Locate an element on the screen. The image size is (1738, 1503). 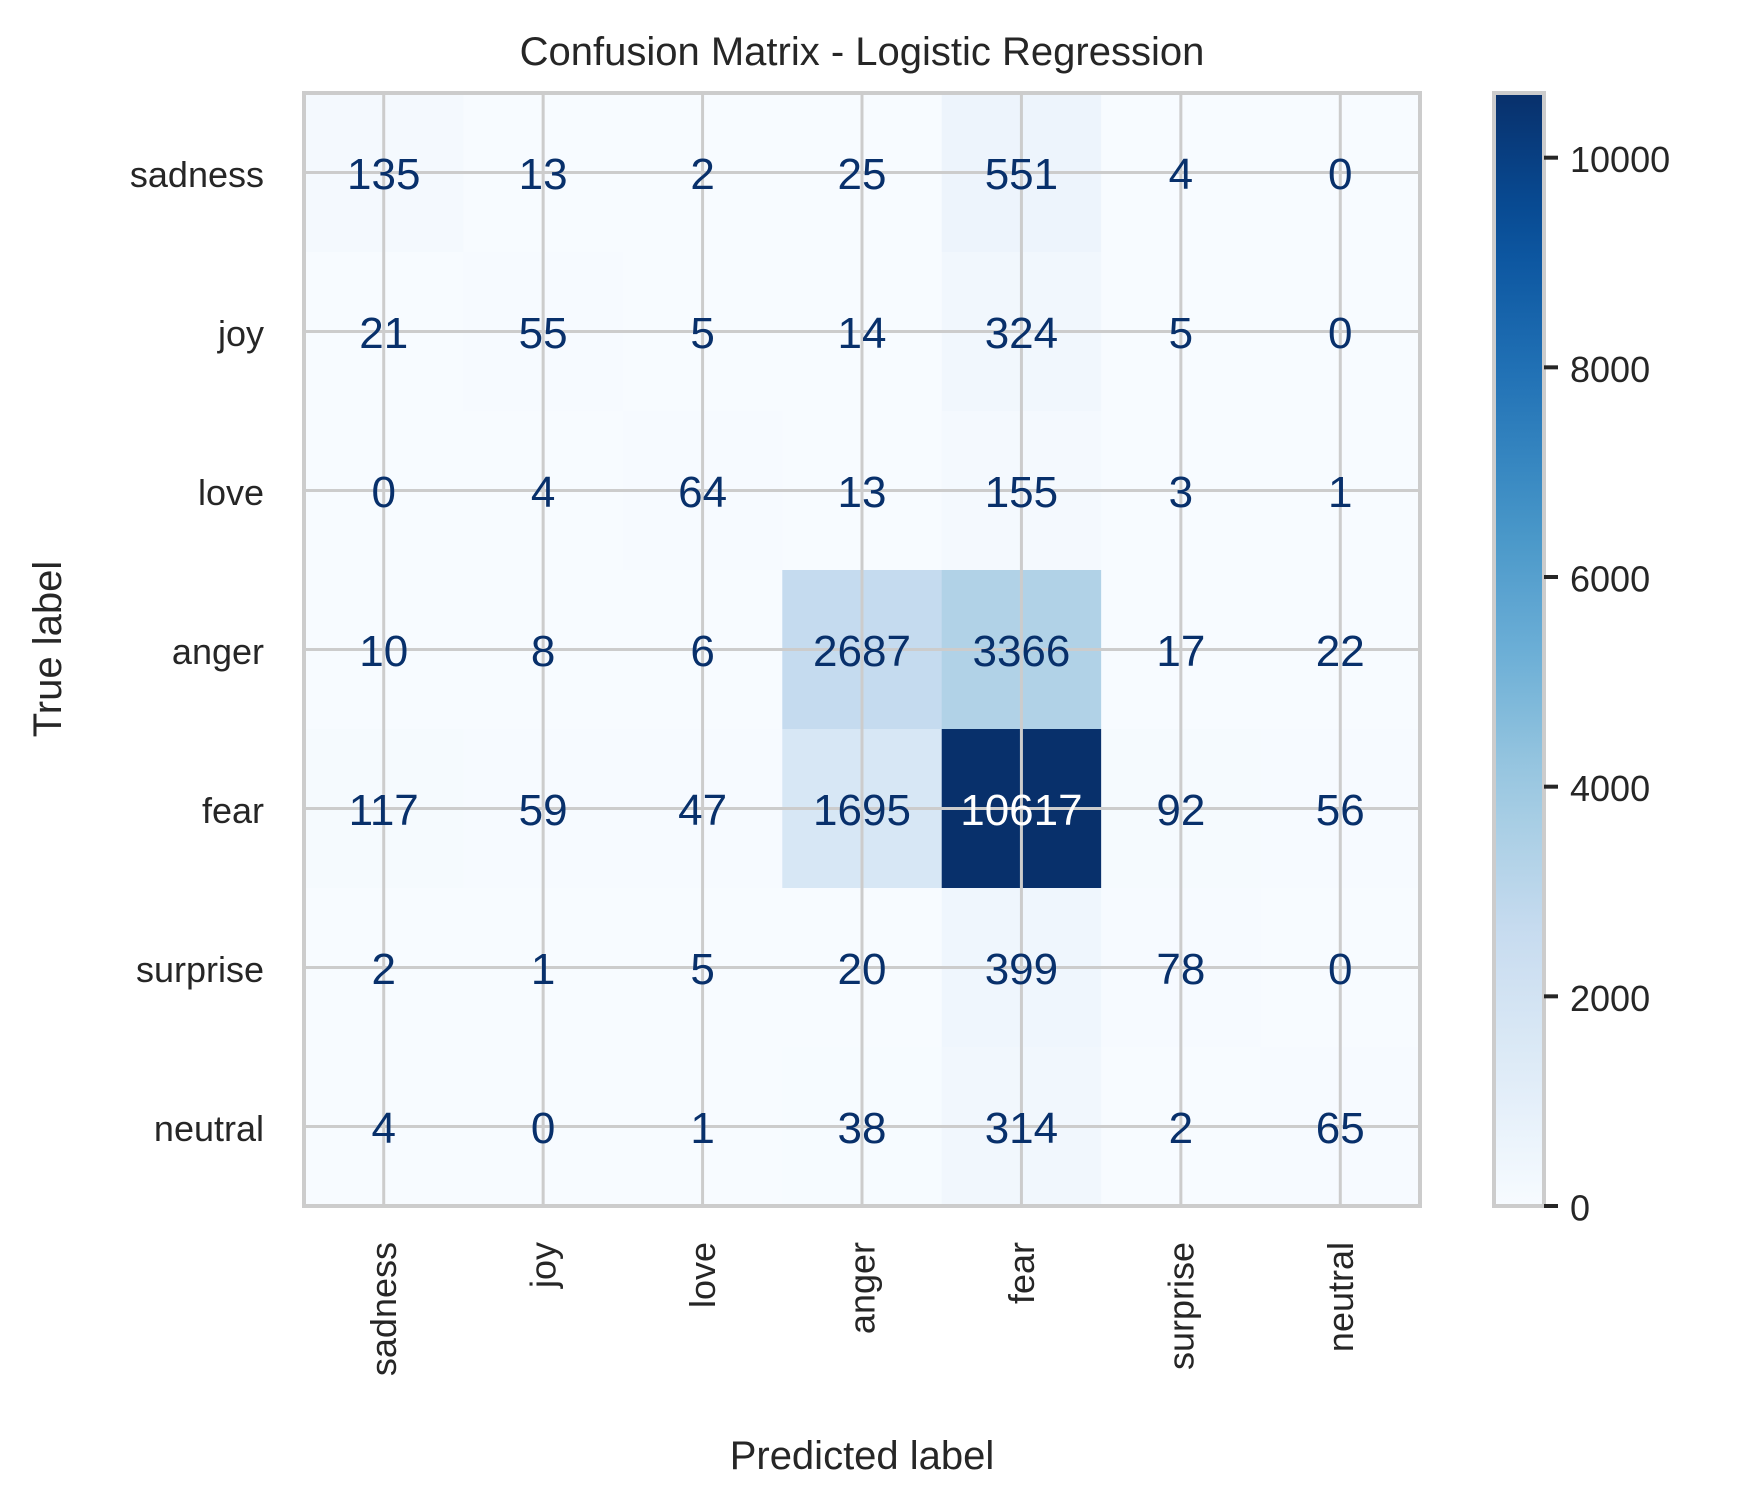
cell-value-label: 20 is located at coordinates (862, 969).